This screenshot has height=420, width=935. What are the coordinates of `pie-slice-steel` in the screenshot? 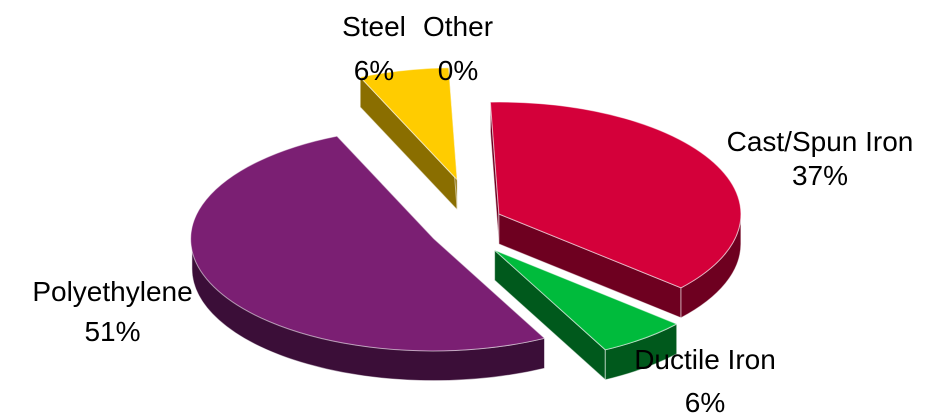 It's located at (408, 139).